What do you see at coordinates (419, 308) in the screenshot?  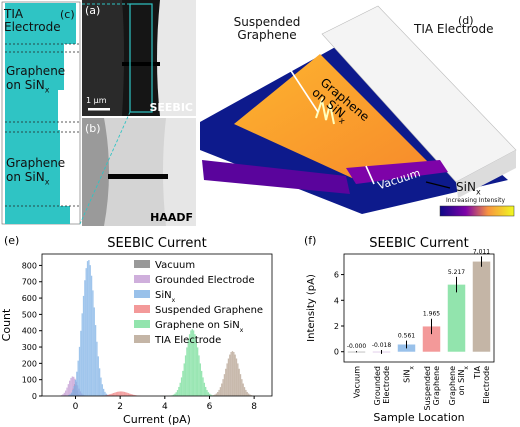 I see `bar-frame` at bounding box center [419, 308].